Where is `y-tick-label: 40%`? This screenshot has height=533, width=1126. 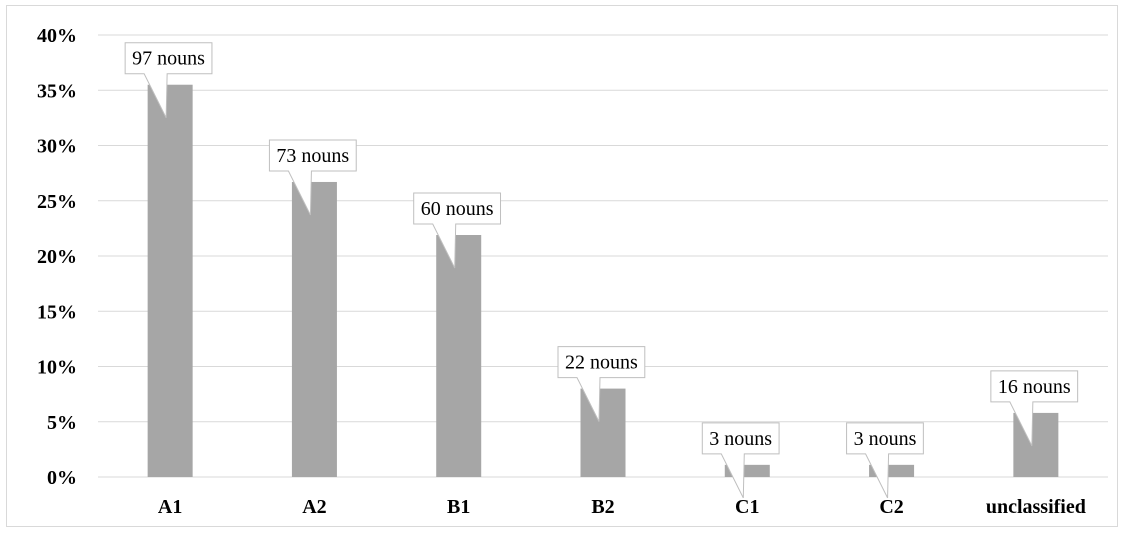
y-tick-label: 40% is located at coordinates (57, 36).